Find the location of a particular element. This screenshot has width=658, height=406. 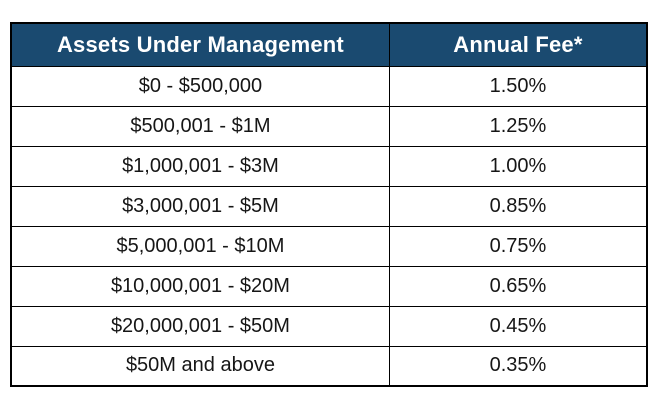

aum-range-cell: $0 - $500,000 is located at coordinates (200, 86).